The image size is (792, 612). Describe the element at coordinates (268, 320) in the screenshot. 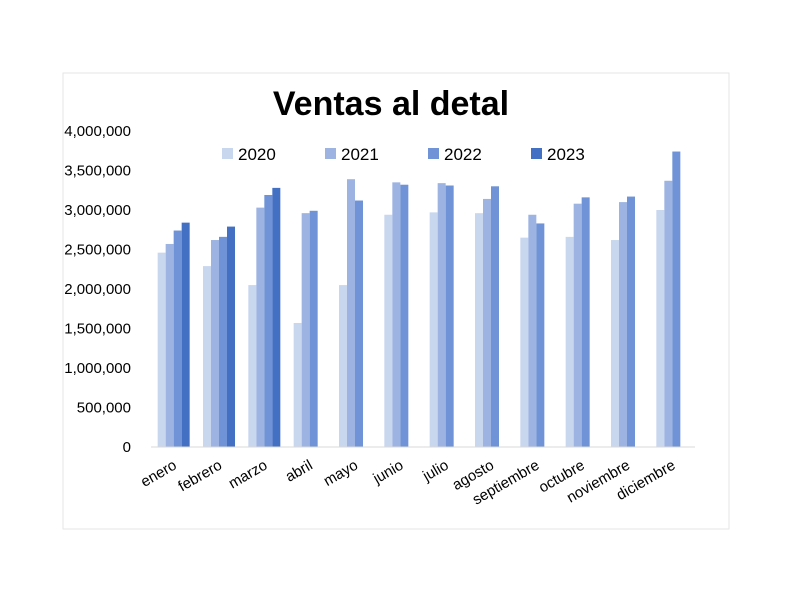

I see `bar-2022-marzo` at that location.